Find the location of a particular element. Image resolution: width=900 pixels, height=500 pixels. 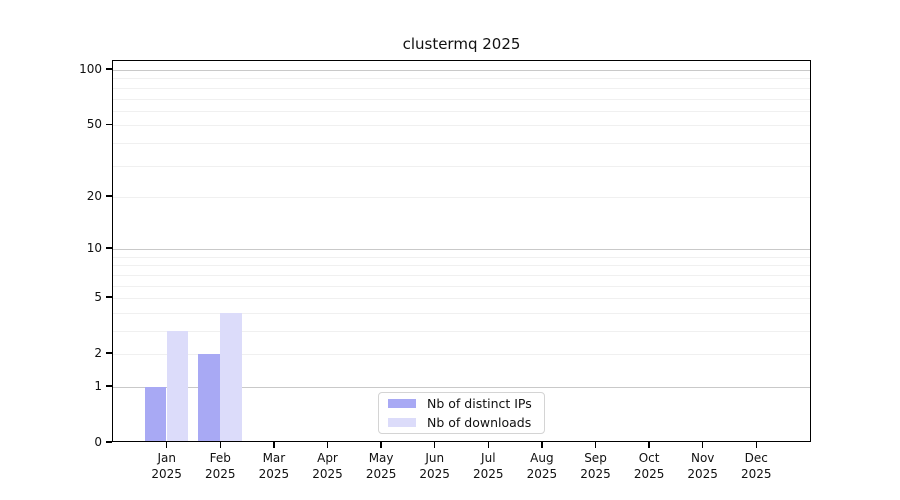

bar-downloads-jan is located at coordinates (177, 386).